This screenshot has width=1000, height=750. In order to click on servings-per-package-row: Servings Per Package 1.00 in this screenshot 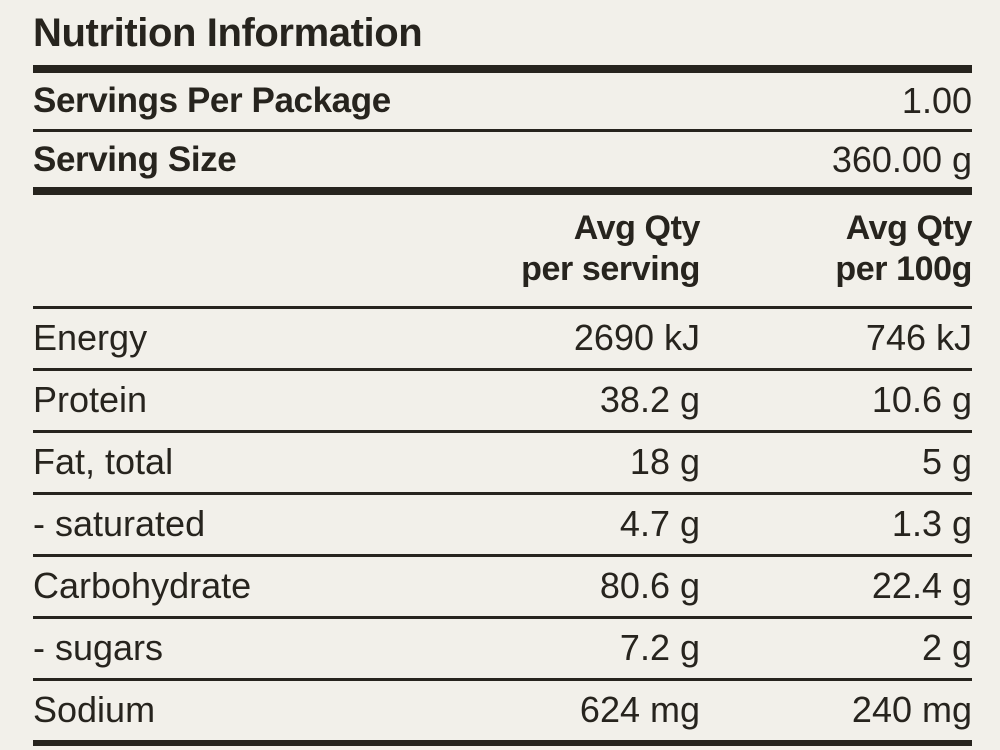, I will do `click(502, 101)`.